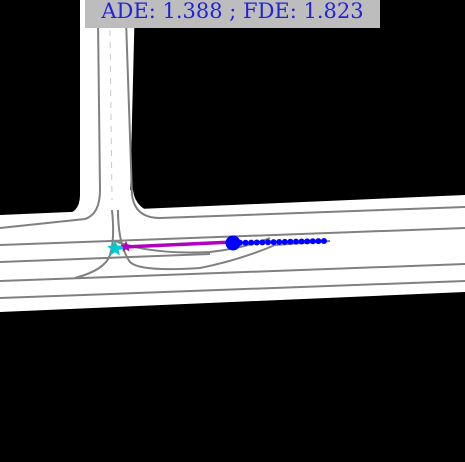  I want to click on lane-boundary-bottom, so click(232, 289).